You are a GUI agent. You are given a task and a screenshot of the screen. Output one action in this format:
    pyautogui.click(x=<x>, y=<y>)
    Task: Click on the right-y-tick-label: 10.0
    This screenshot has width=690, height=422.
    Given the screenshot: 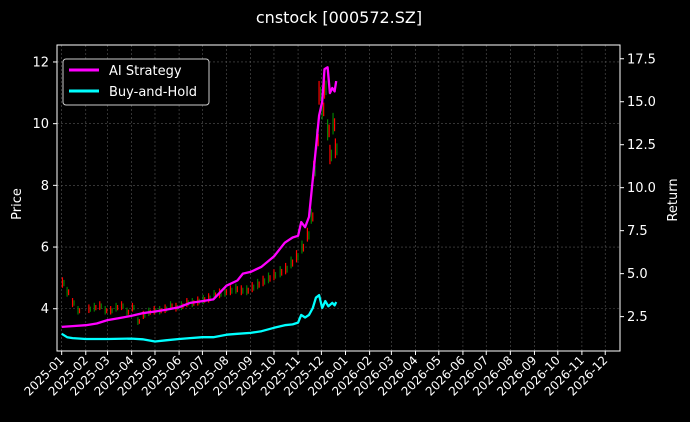 What is the action you would take?
    pyautogui.click(x=641, y=188)
    